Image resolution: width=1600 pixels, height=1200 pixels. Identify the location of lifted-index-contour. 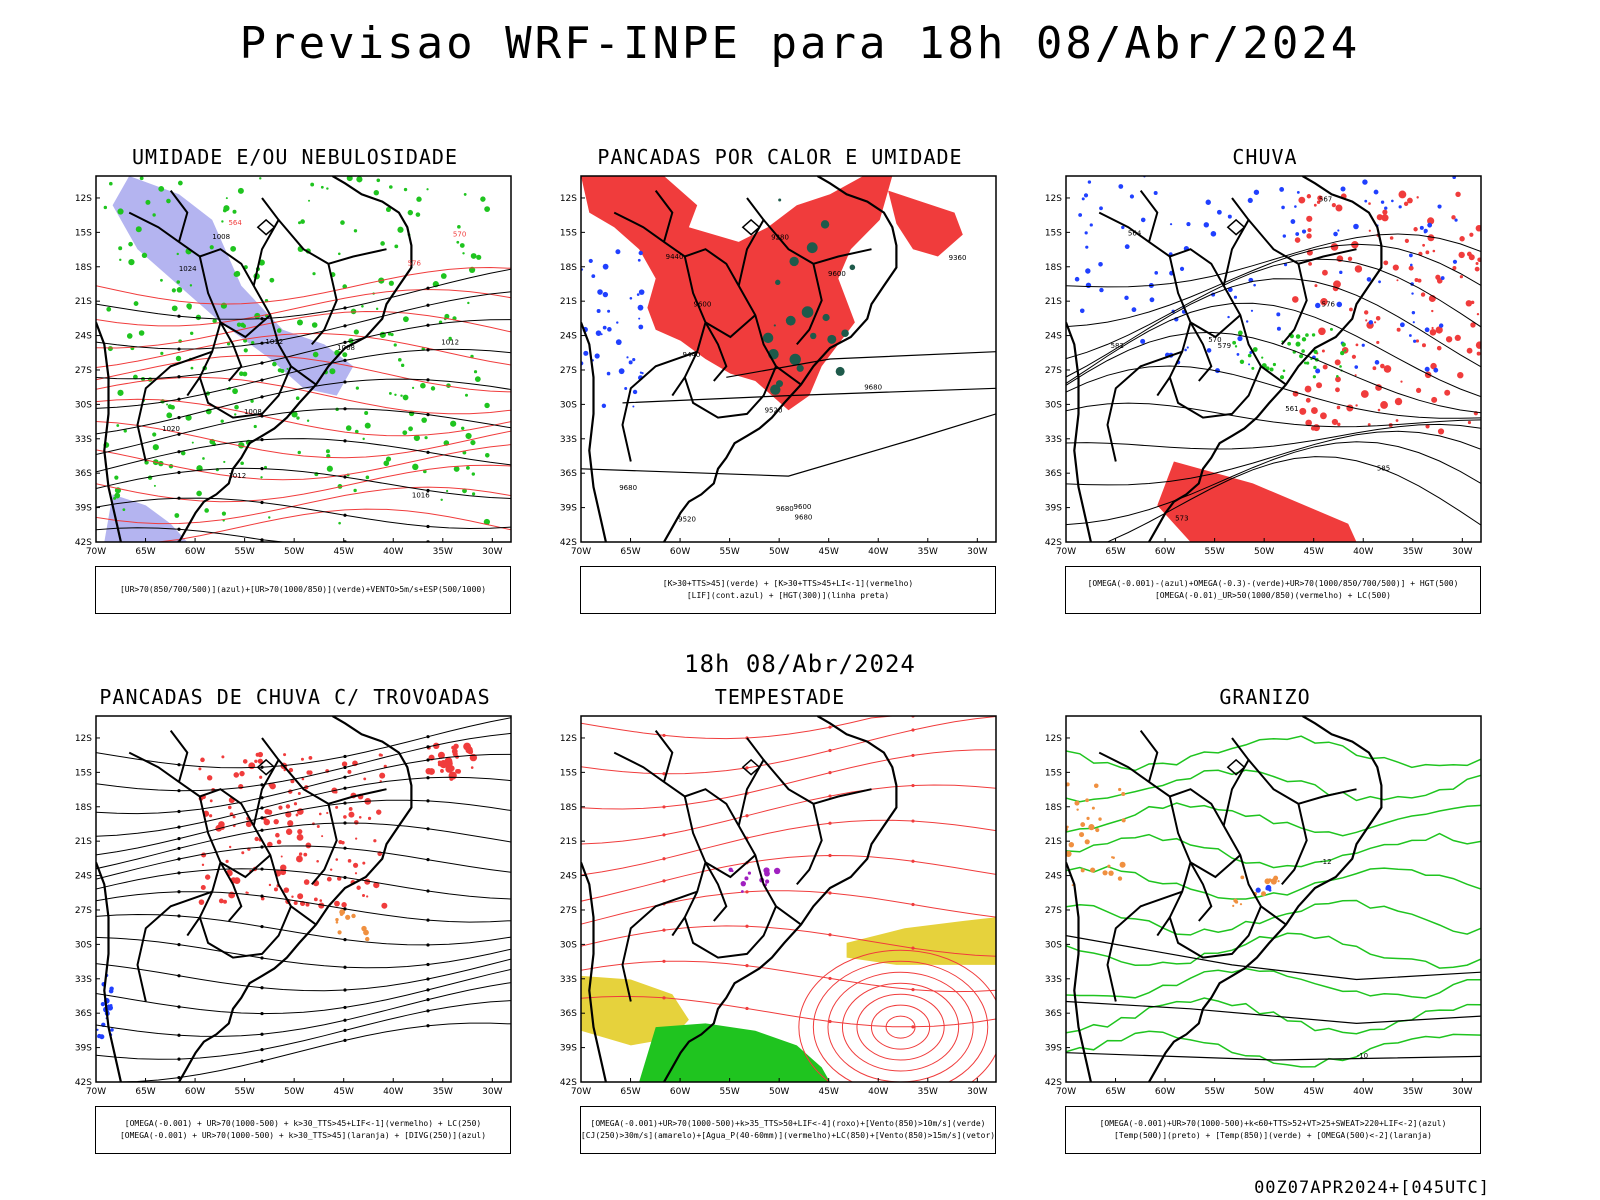
(601, 334).